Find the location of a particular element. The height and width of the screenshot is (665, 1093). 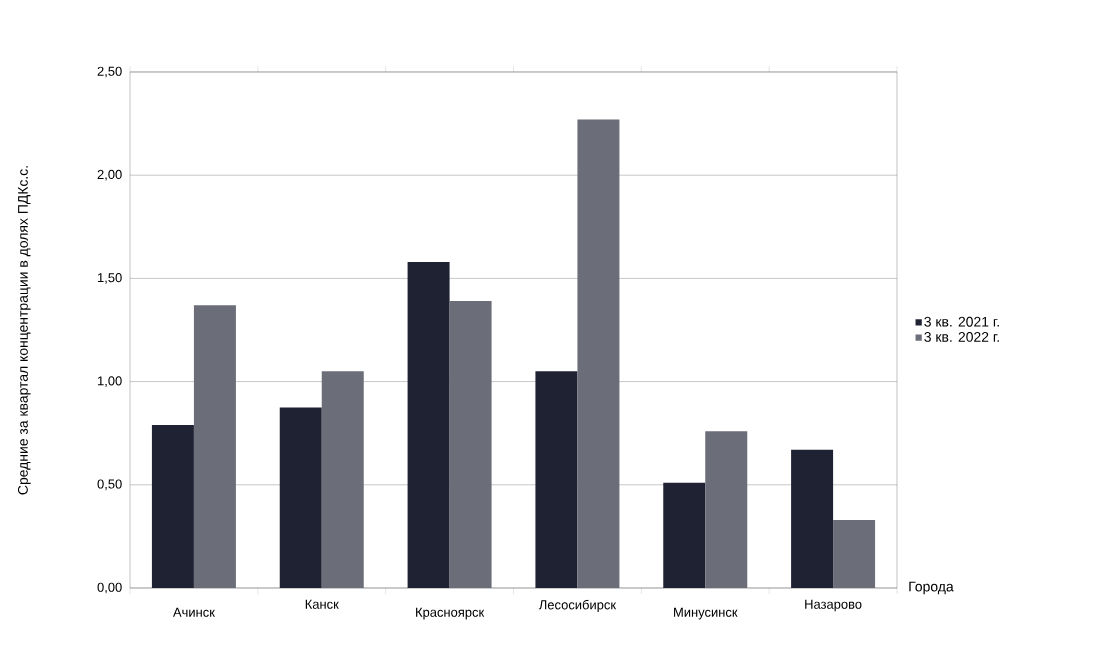

x-tick-label: Минусинск is located at coordinates (706, 613).